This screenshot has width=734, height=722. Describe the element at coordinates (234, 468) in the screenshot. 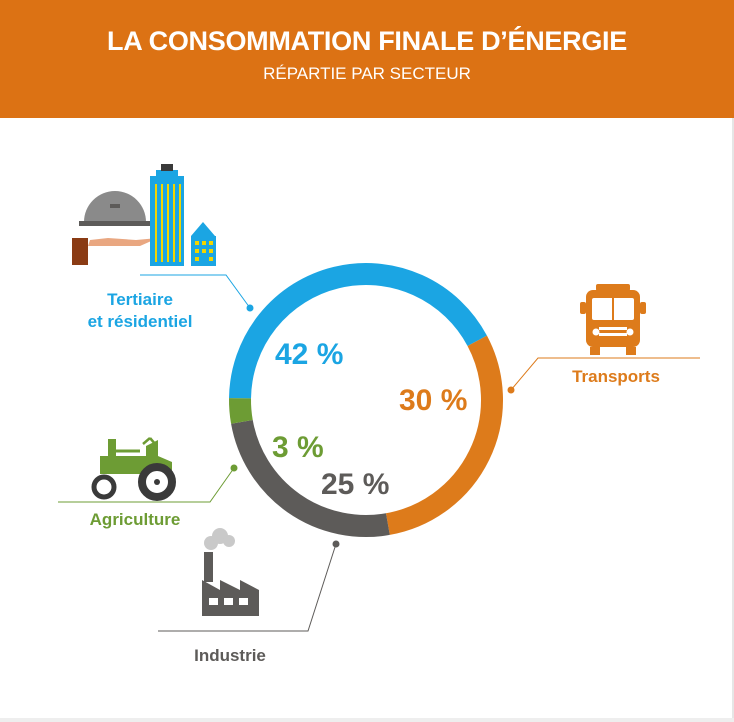

I see `leader-dot-agriculture` at that location.